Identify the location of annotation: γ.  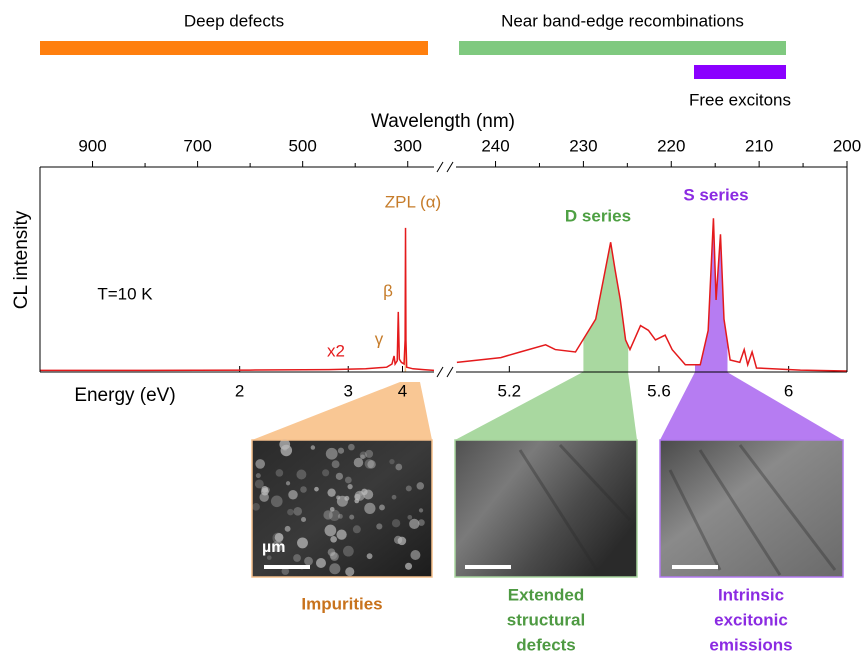
(379, 338).